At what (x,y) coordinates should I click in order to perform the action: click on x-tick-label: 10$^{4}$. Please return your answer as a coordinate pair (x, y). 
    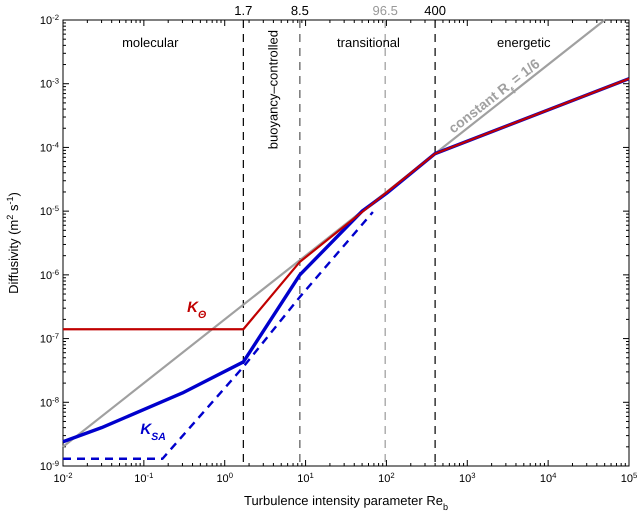
    Looking at the image, I should click on (549, 477).